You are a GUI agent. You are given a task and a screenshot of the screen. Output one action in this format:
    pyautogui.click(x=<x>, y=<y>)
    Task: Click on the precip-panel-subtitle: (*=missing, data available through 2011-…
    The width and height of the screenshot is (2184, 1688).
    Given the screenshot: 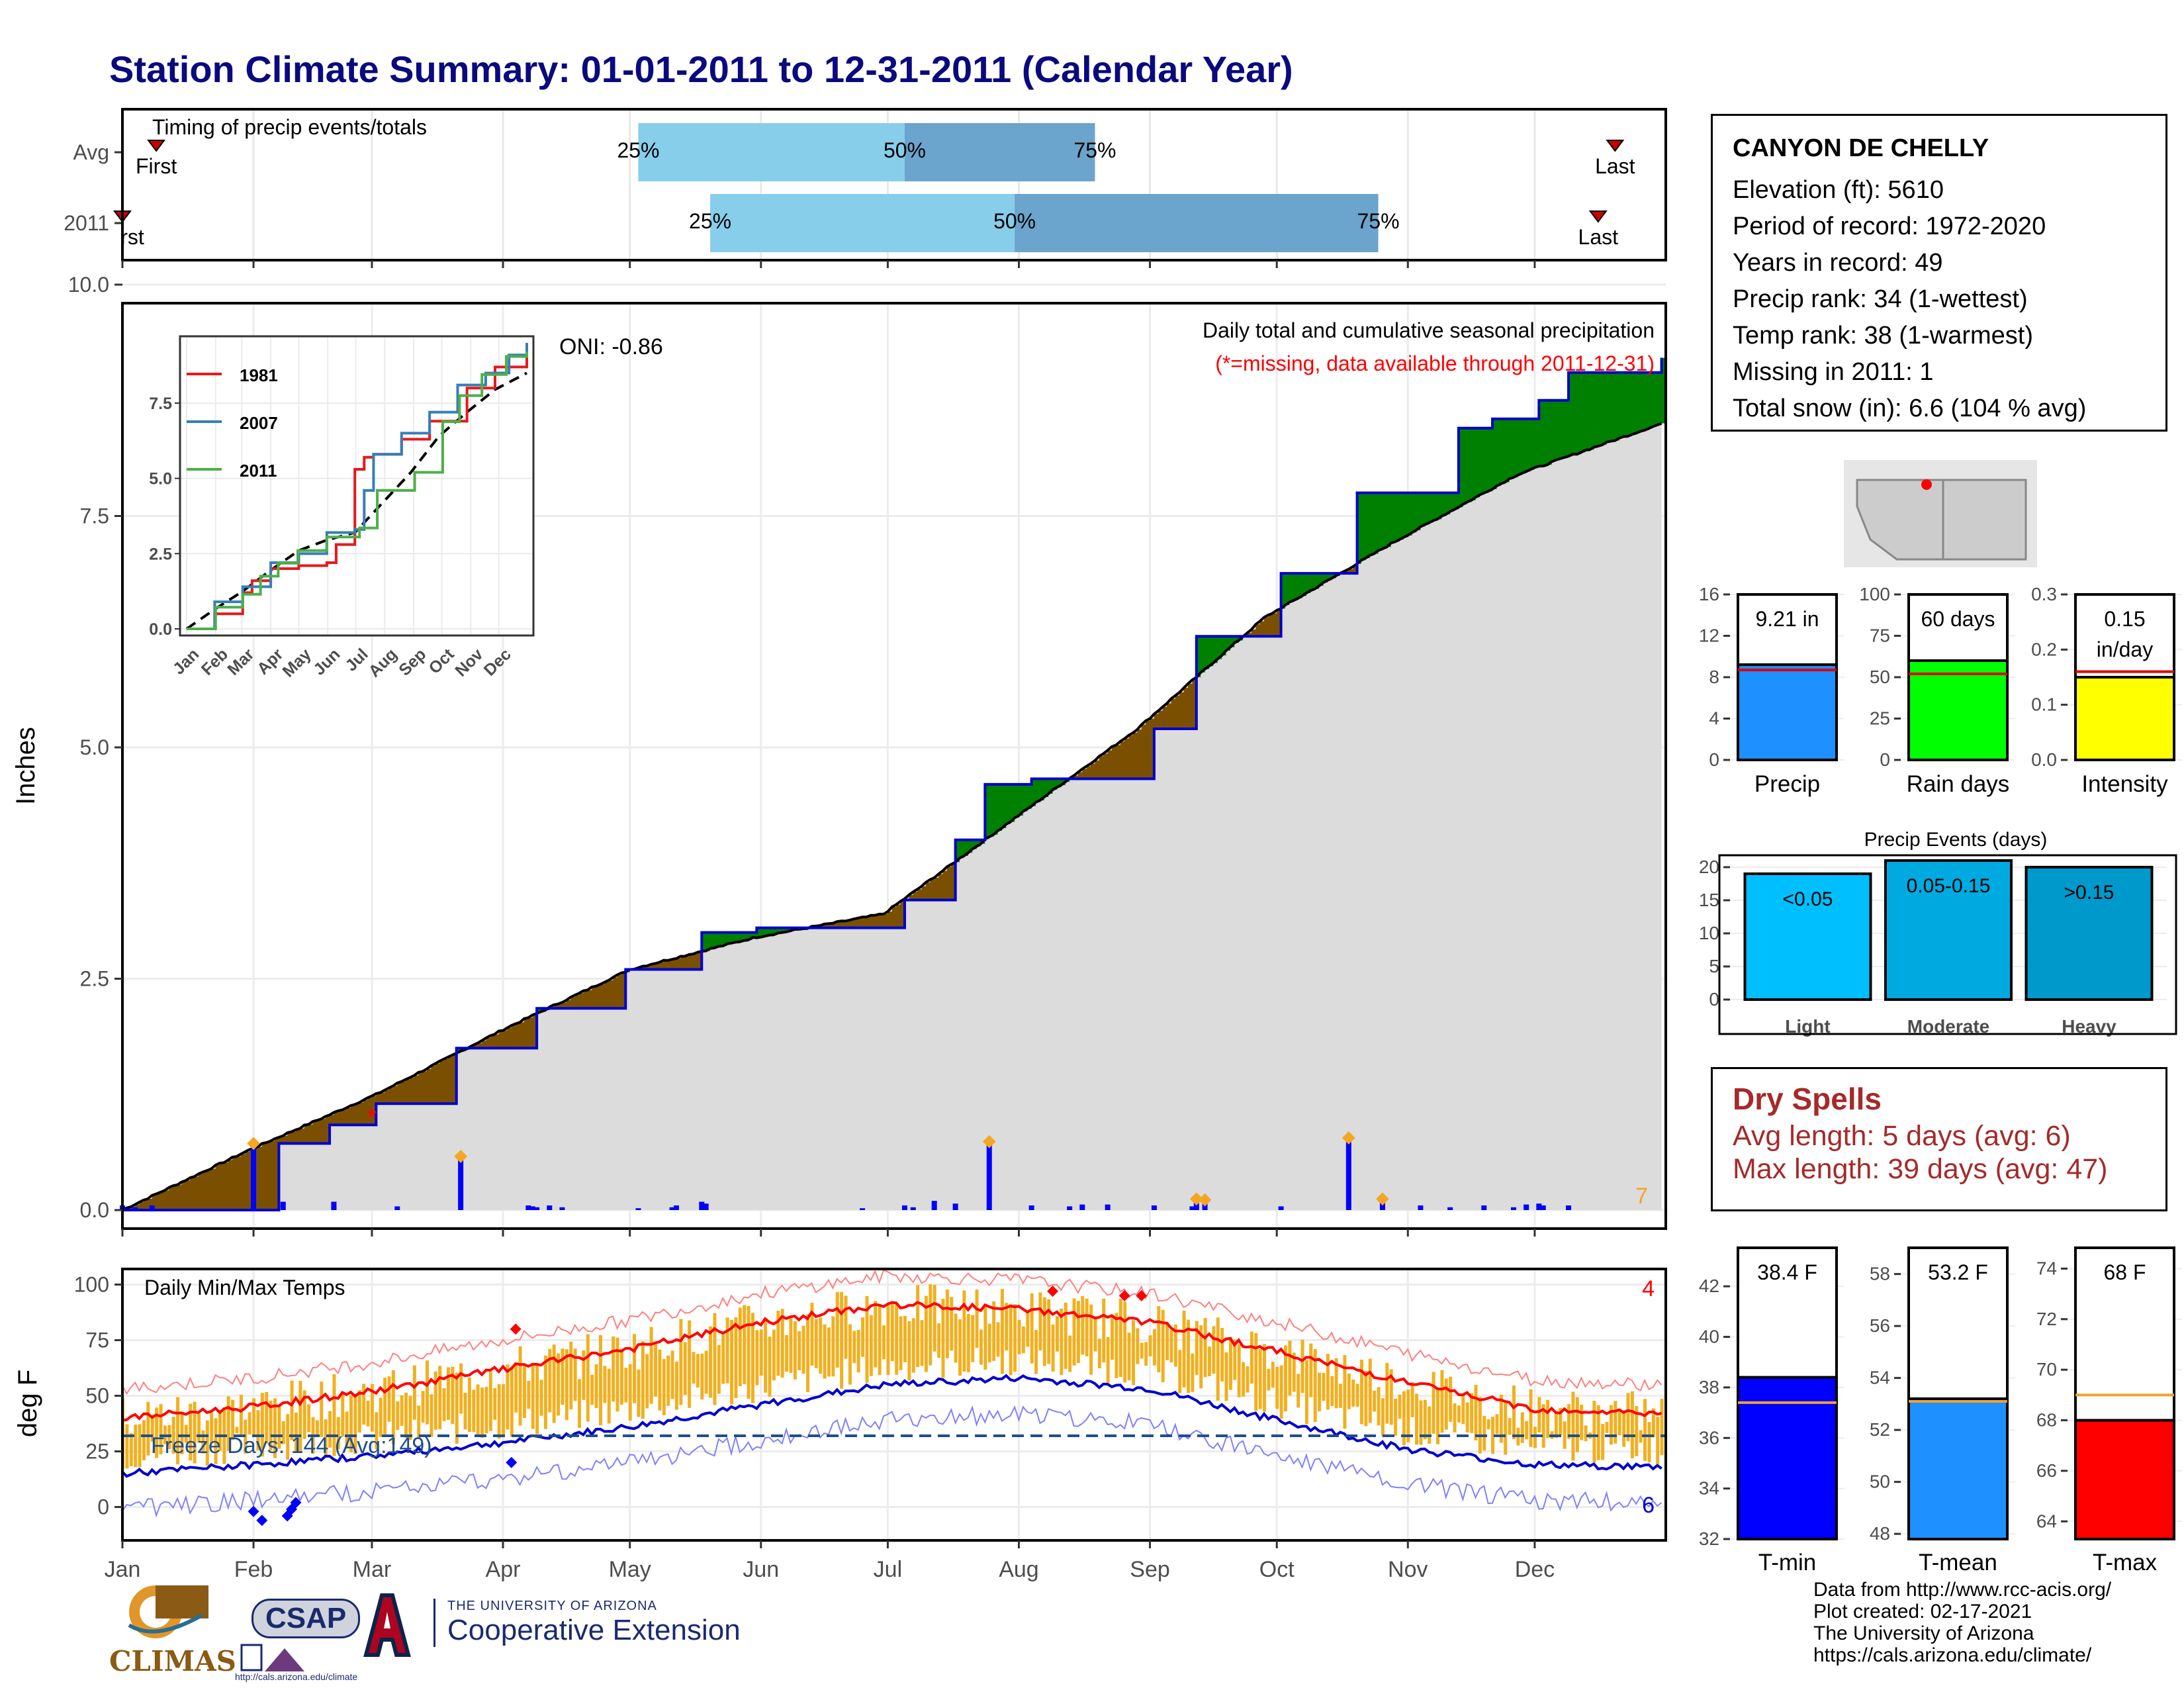 What is the action you would take?
    pyautogui.click(x=1435, y=363)
    